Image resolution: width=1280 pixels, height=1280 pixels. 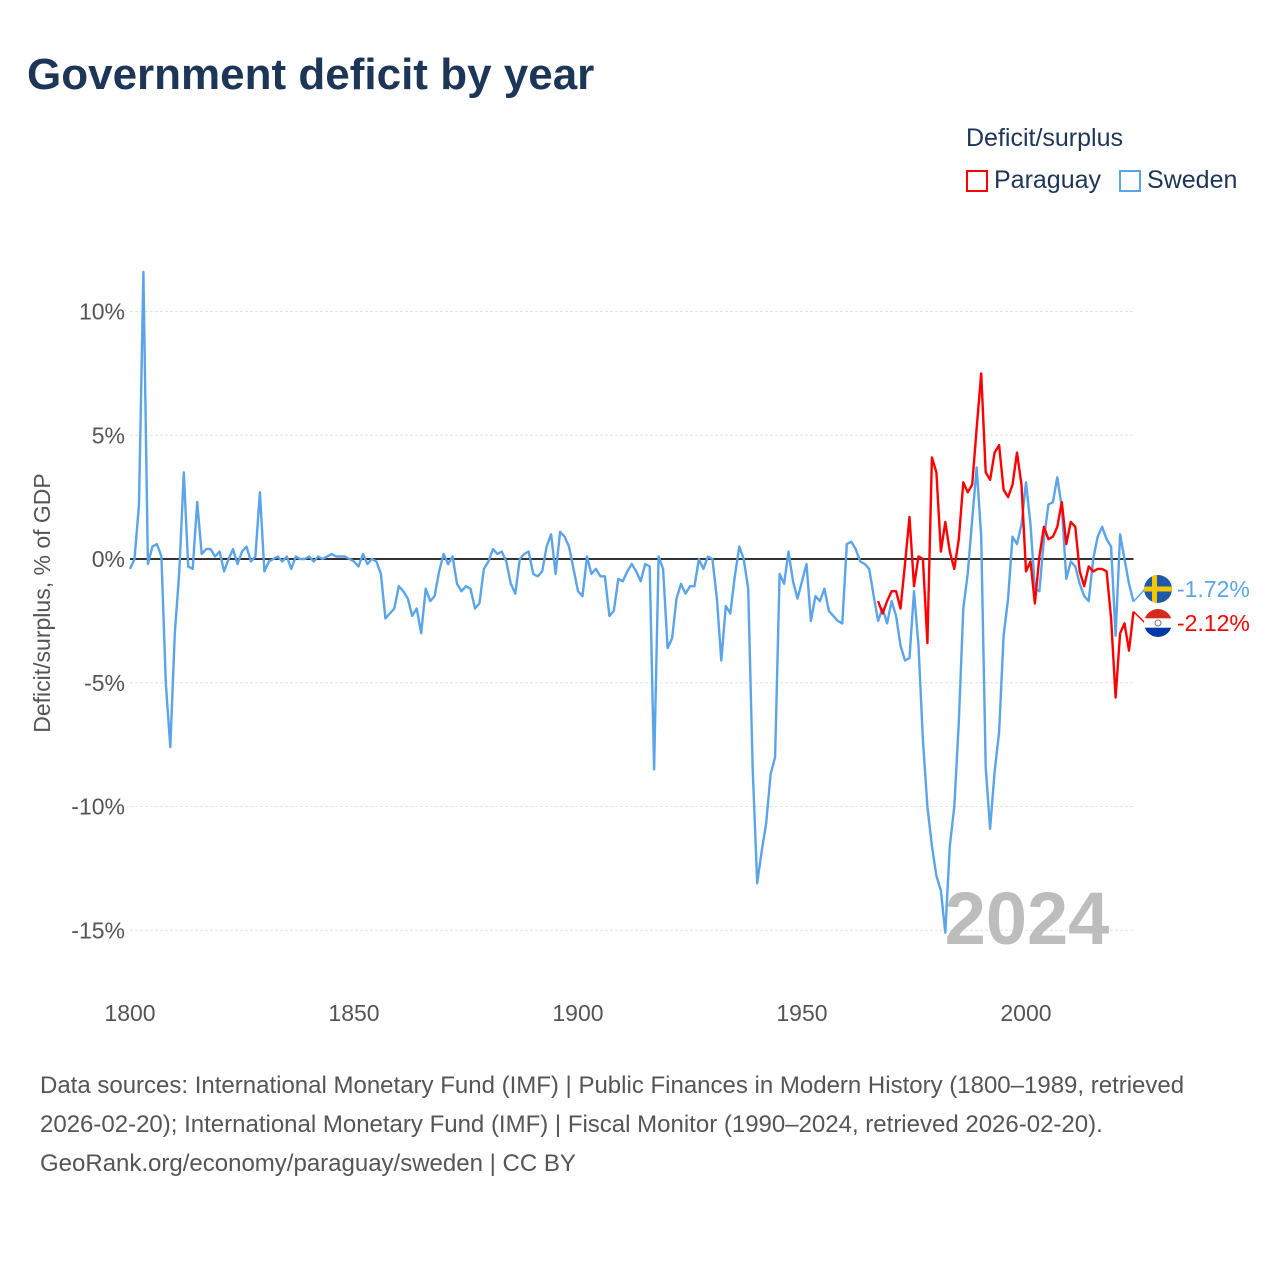 I want to click on chart-title: Government deficit by year, so click(x=311, y=74).